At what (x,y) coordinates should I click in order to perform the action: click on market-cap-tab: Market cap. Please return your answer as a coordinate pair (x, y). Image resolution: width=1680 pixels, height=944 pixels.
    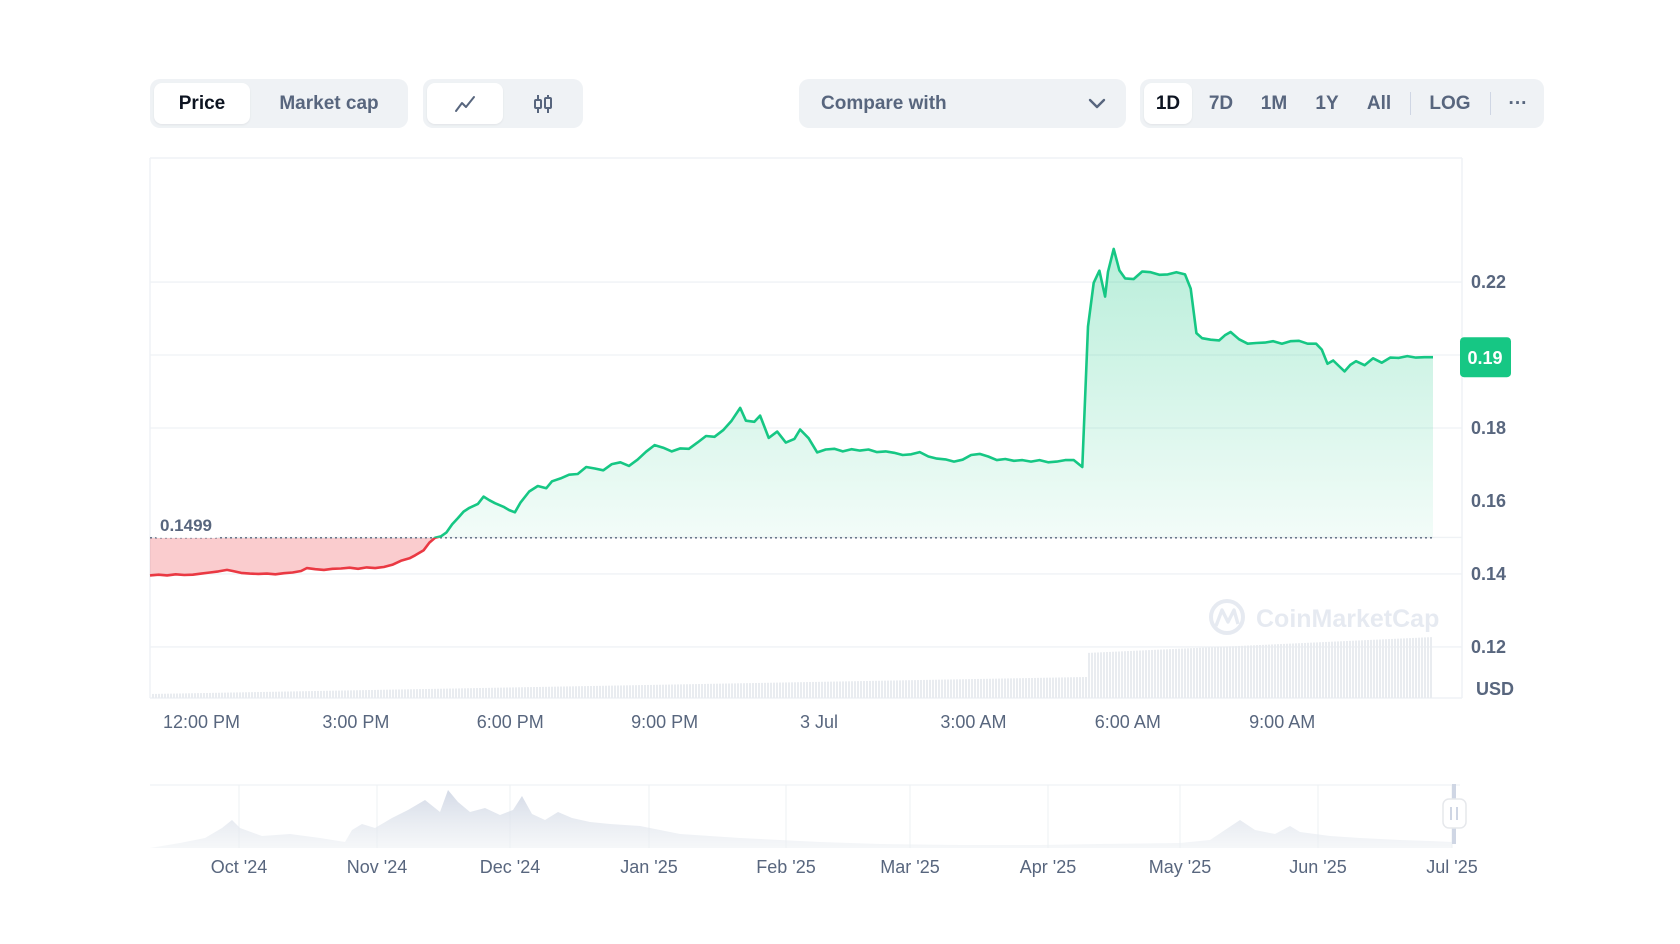
    Looking at the image, I should click on (329, 103).